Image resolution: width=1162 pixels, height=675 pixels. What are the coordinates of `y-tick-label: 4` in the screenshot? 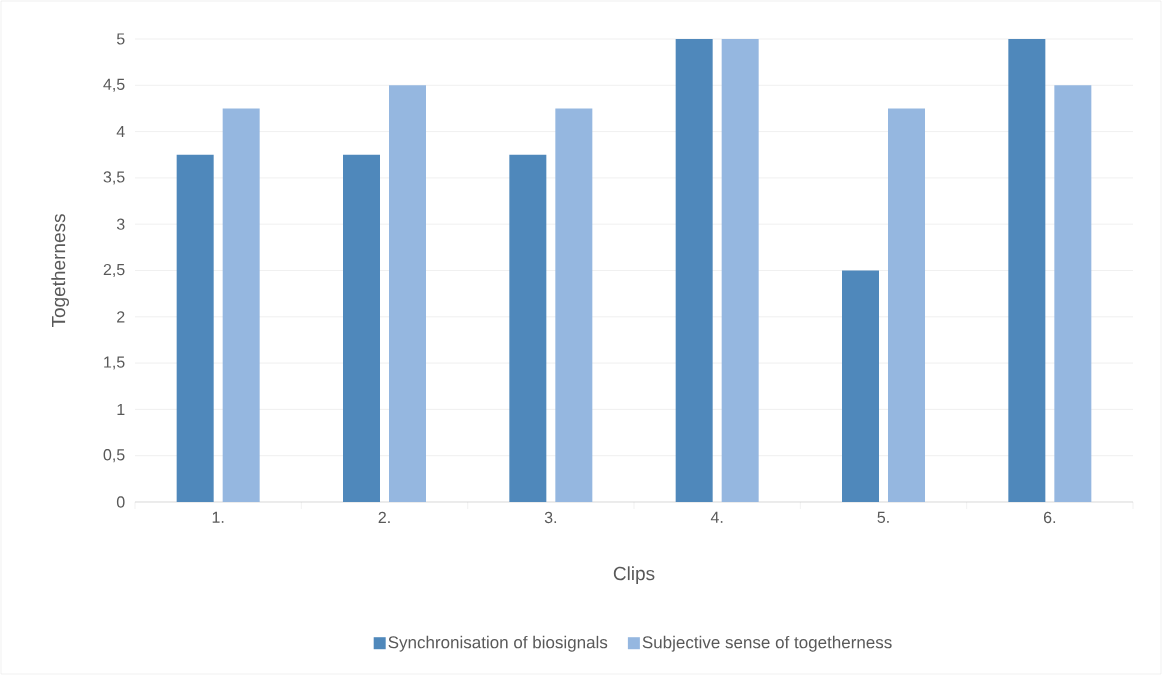 It's located at (120, 132).